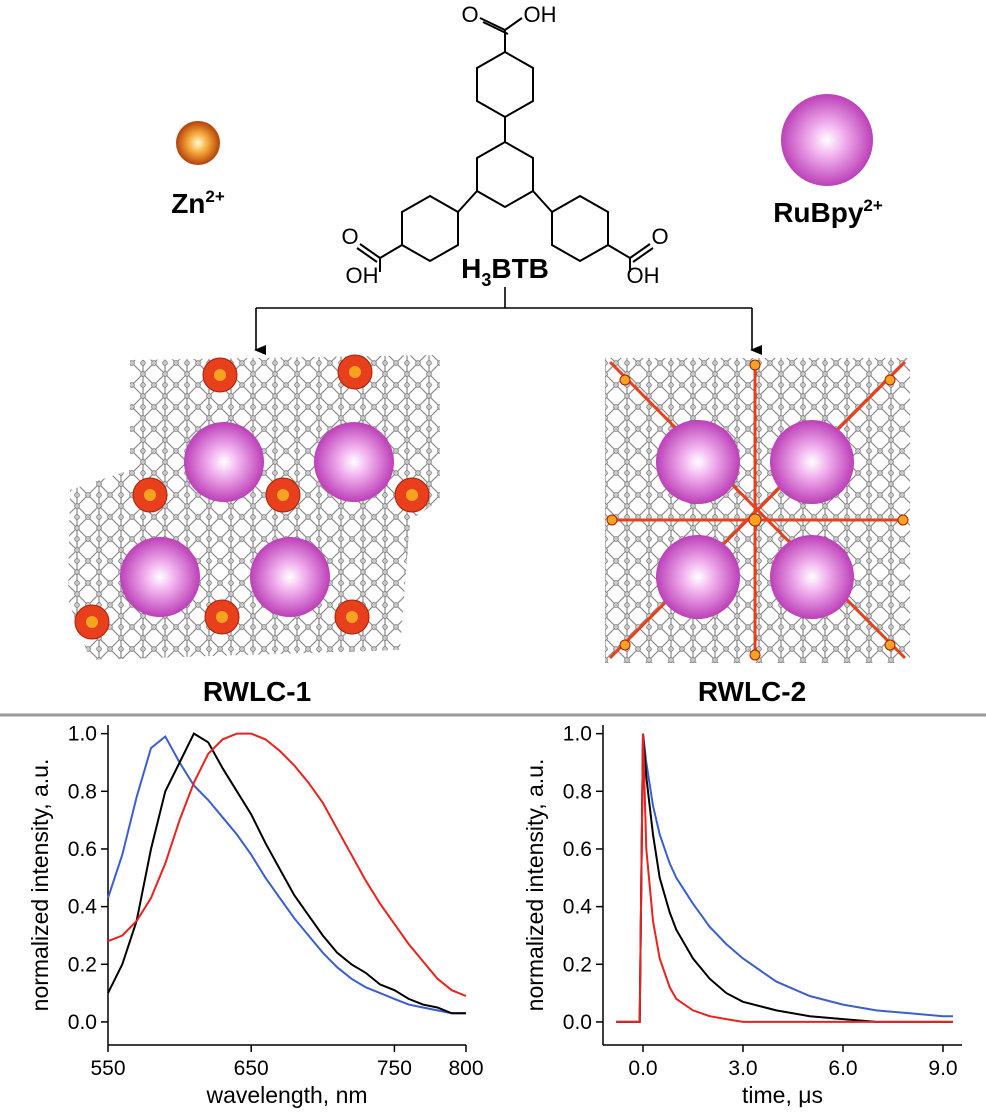 Image resolution: width=986 pixels, height=1120 pixels. I want to click on x-axis-label: wavelength, nm, so click(286, 1095).